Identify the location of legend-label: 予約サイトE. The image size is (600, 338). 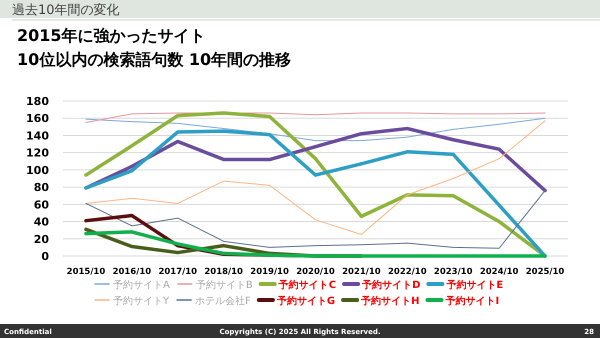
(474, 285).